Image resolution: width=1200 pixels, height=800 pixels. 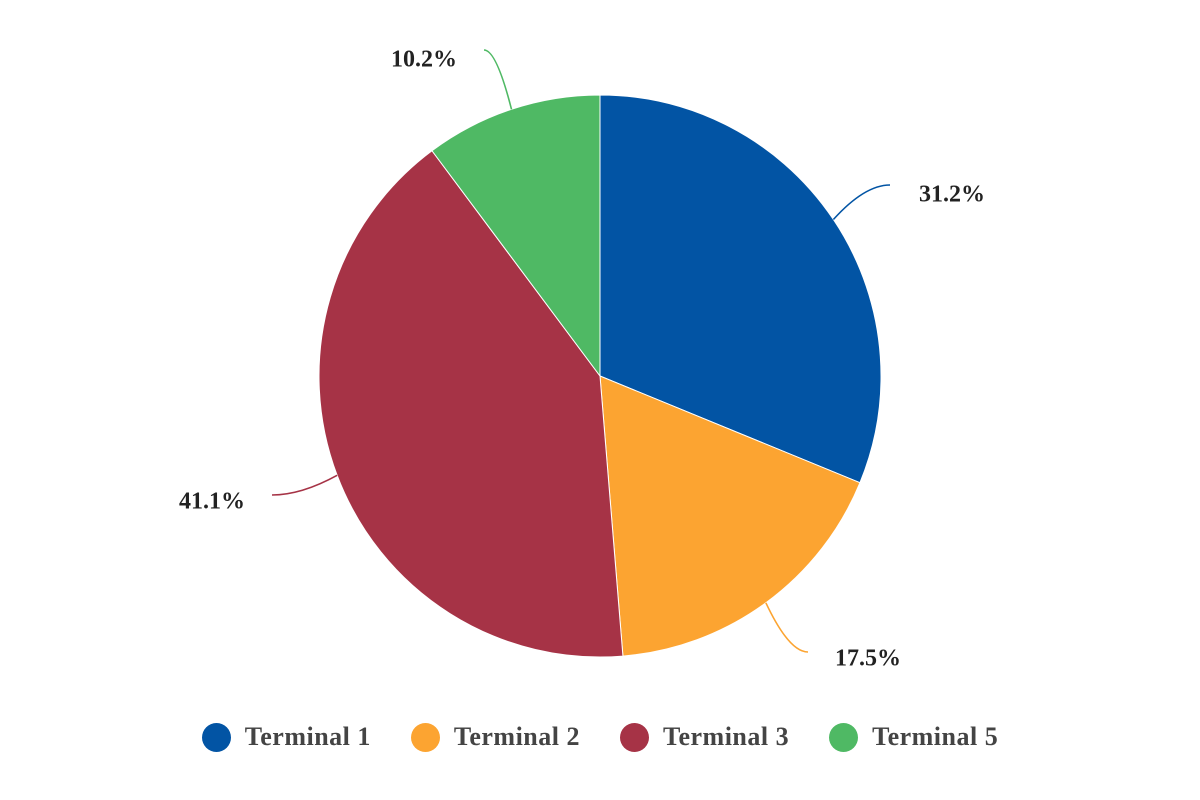 I want to click on legend-item-terminal-2: Terminal 2, so click(x=495, y=737).